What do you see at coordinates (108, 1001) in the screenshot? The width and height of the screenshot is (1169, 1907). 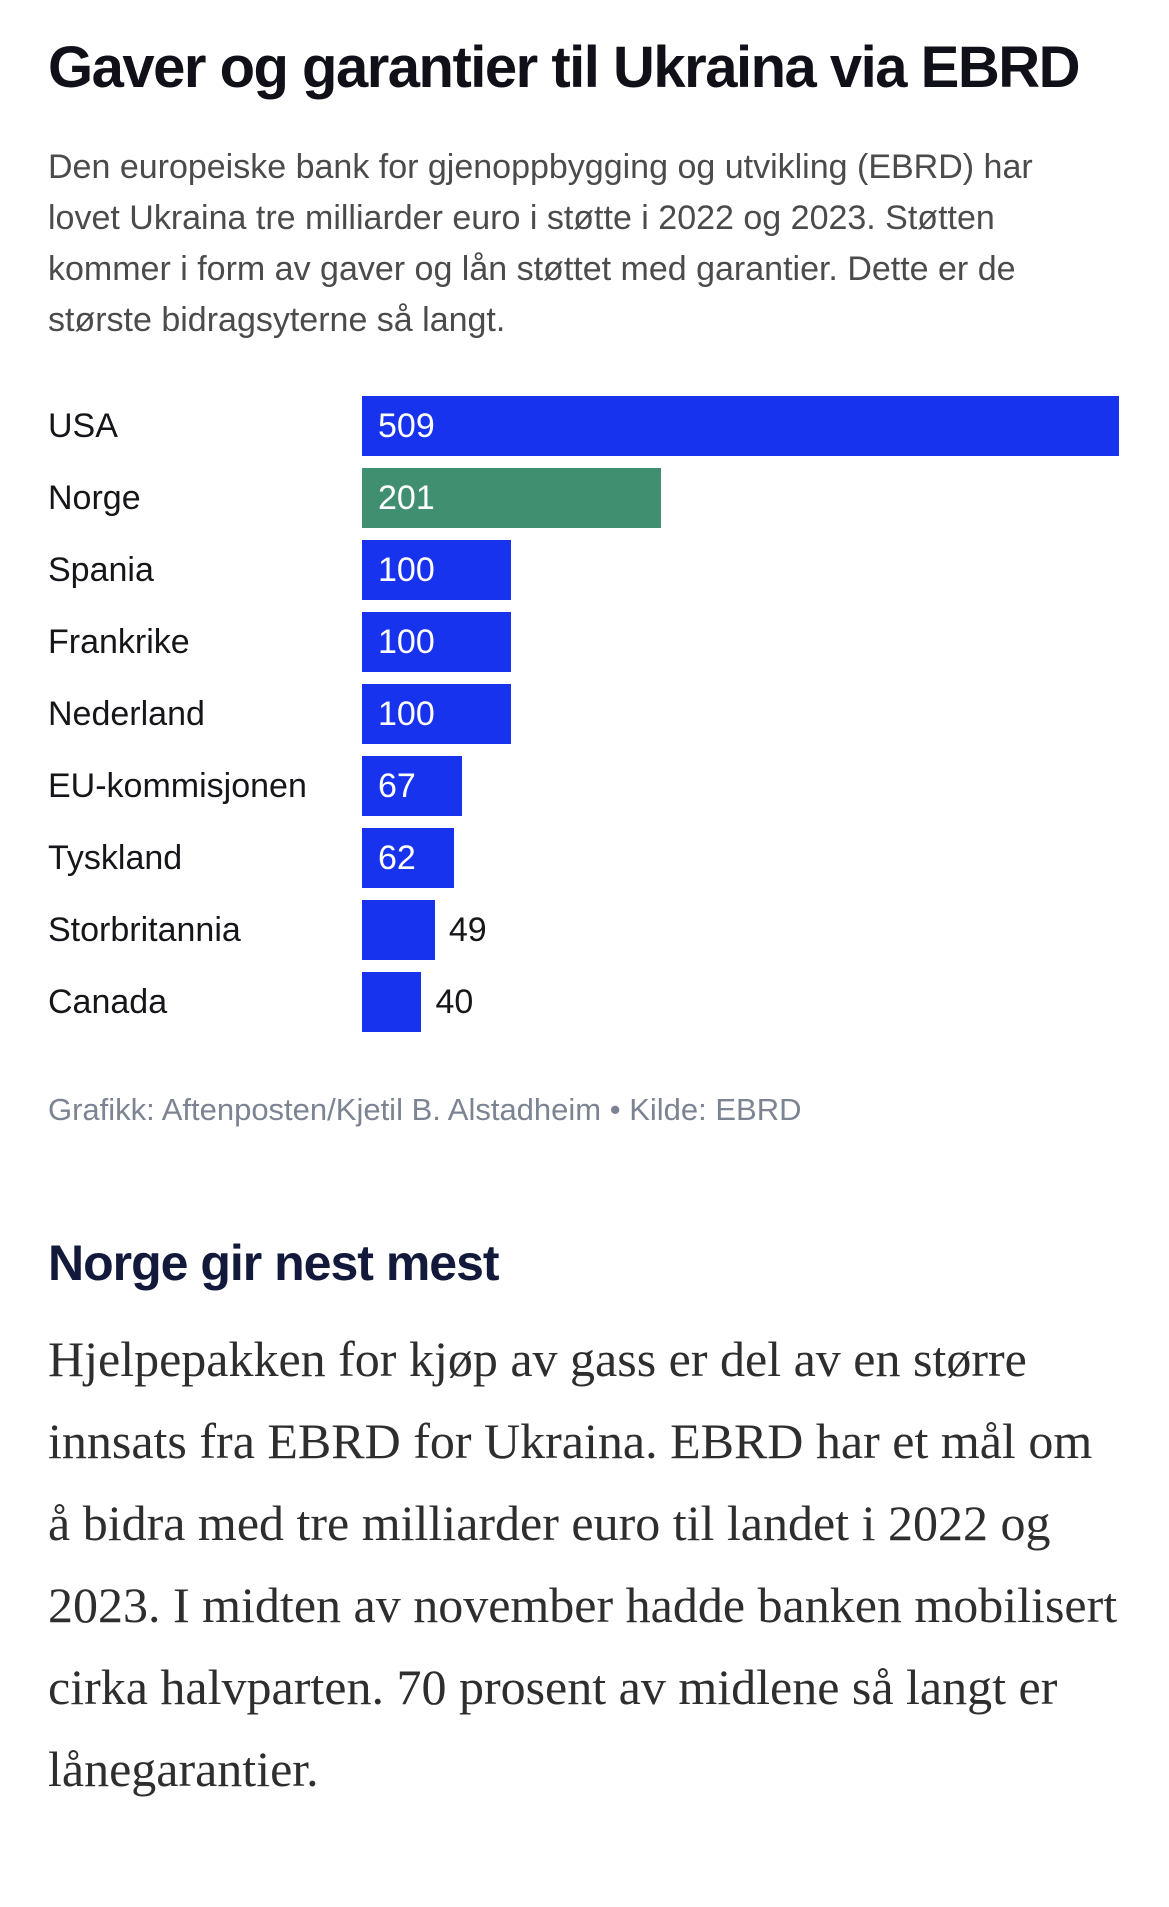 I see `bar-category-label: Canada` at bounding box center [108, 1001].